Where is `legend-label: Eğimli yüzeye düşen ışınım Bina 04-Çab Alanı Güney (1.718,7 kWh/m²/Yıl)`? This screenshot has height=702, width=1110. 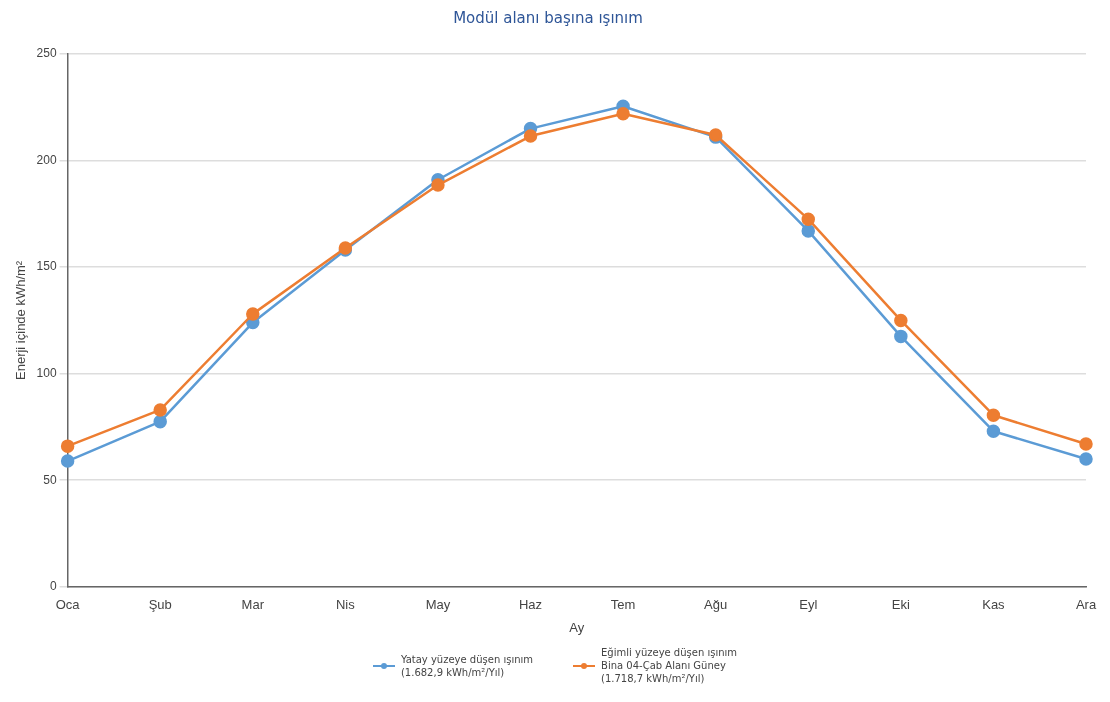 legend-label: Eğimli yüzeye düşen ışınım Bina 04-Çab Alanı Güney (1.718,7 kWh/m²/Yıl) is located at coordinates (669, 665).